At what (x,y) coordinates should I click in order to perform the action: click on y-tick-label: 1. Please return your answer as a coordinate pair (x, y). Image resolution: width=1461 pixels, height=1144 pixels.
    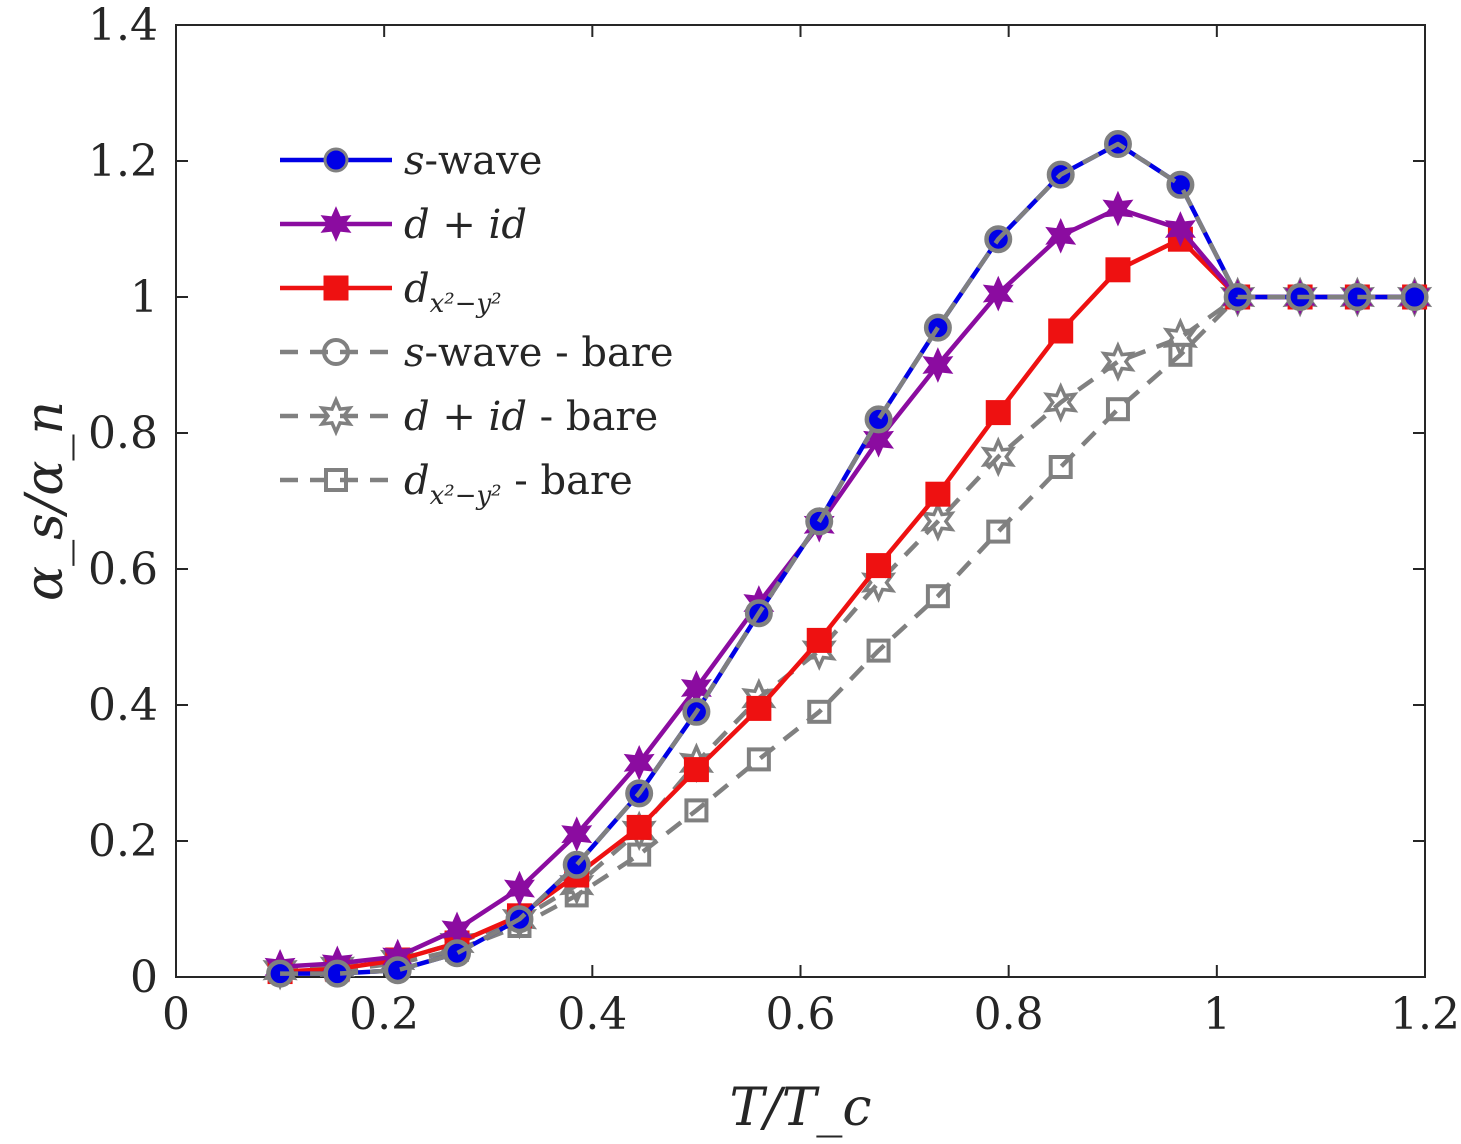
    Looking at the image, I should click on (144, 297).